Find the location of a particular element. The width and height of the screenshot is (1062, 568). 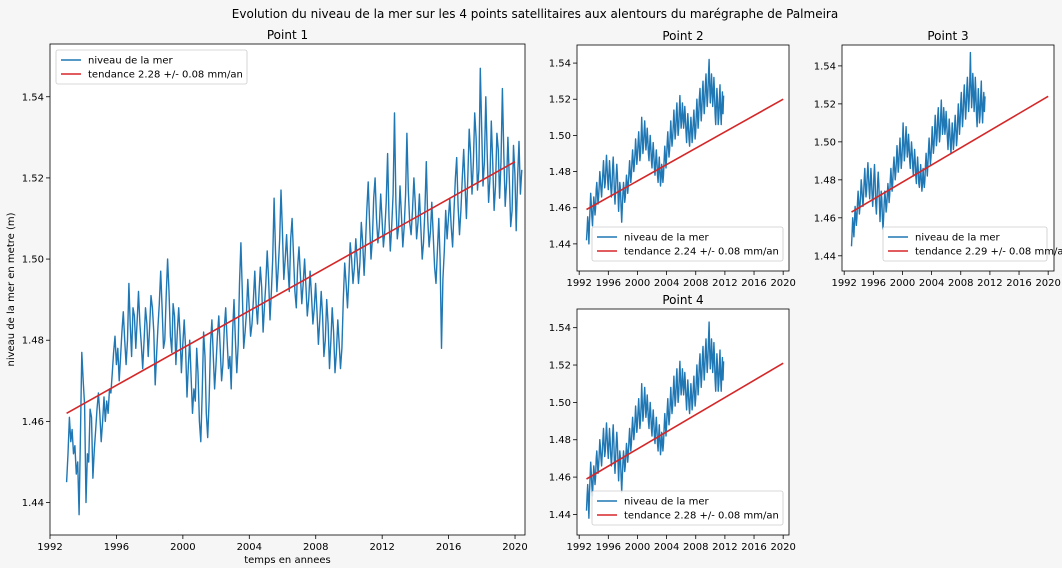

legend-label-trend: tendance 2.24 +/- 0.08 mm/an is located at coordinates (701, 252).